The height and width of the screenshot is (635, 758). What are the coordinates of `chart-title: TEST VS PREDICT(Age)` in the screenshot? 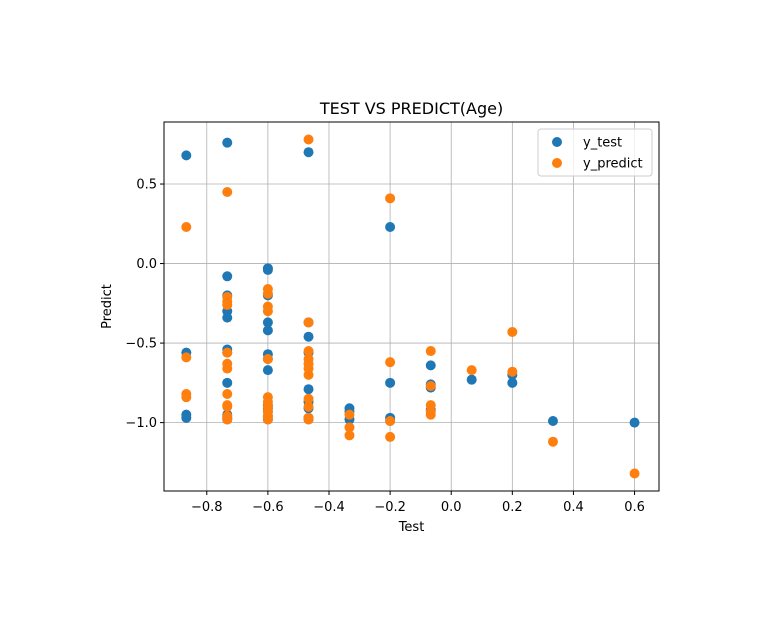 It's located at (411, 108).